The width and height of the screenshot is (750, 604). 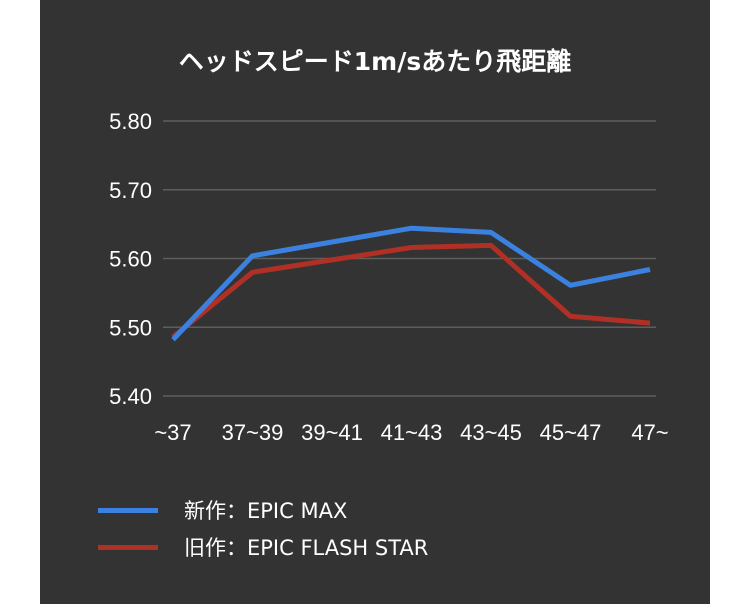 What do you see at coordinates (130, 121) in the screenshot?
I see `y-tick-label: 5.80` at bounding box center [130, 121].